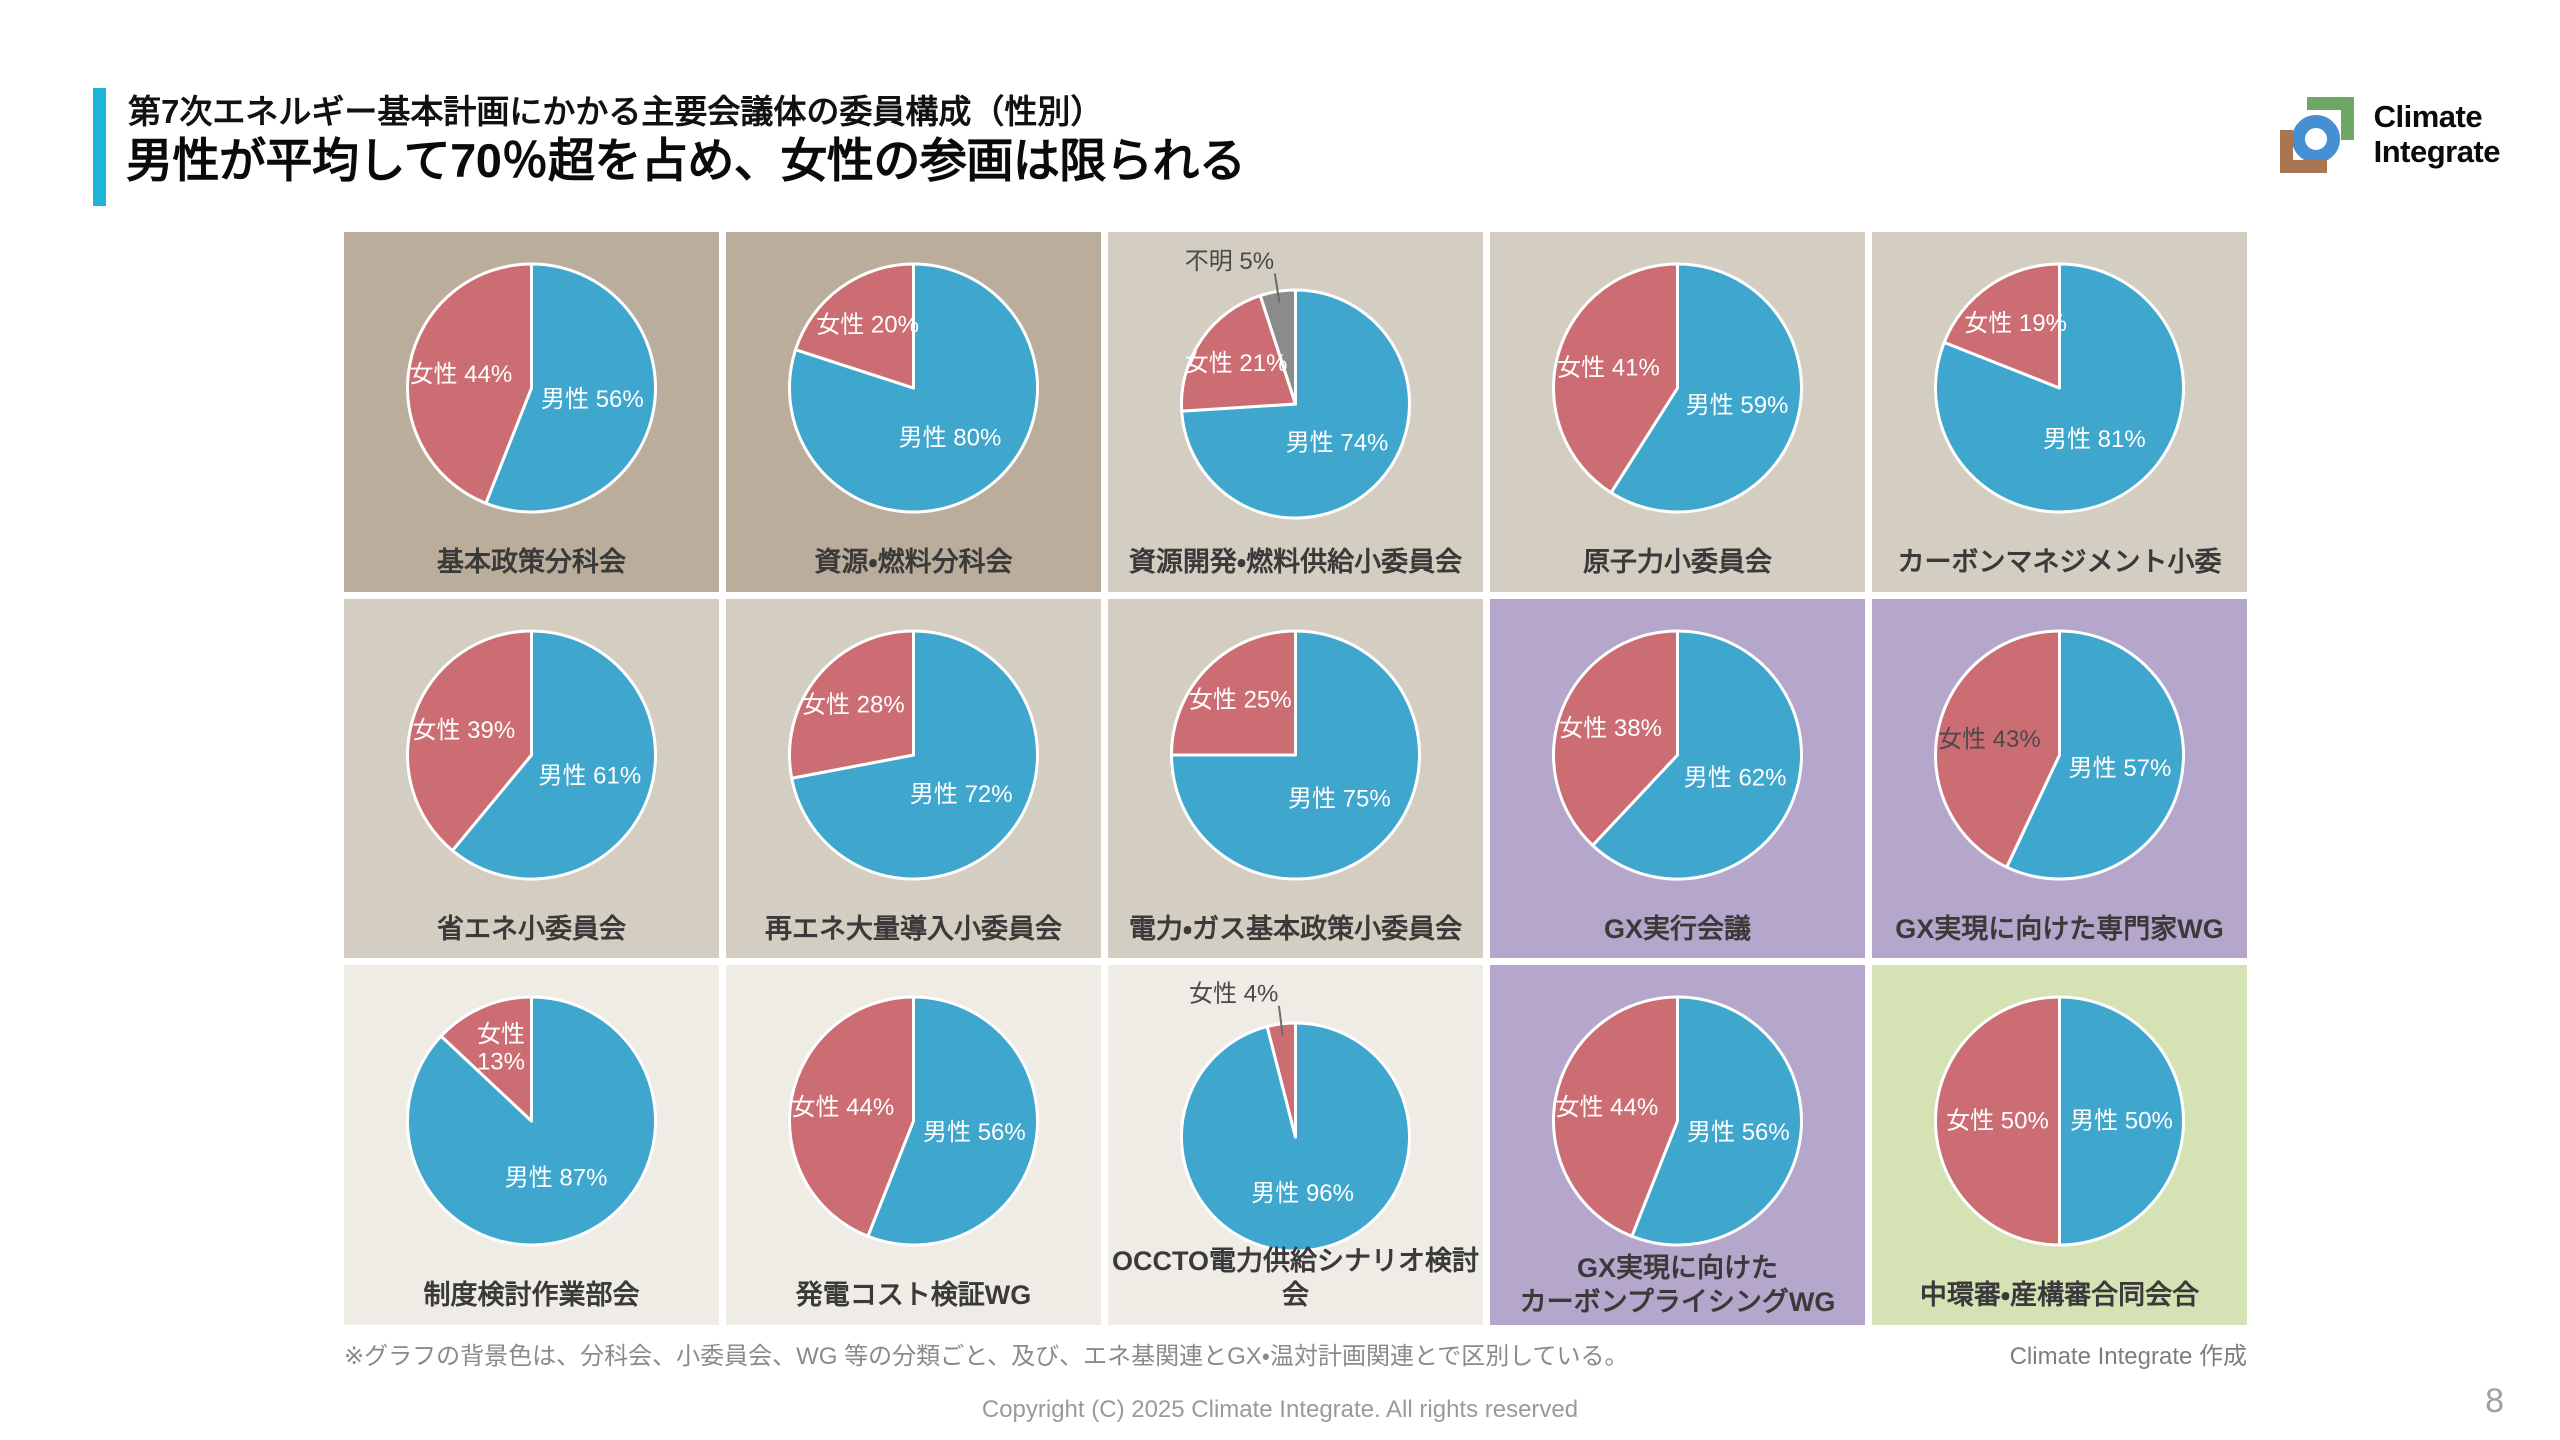 The width and height of the screenshot is (2560, 1440). Describe the element at coordinates (2494, 1401) in the screenshot. I see `page-number: 8` at that location.